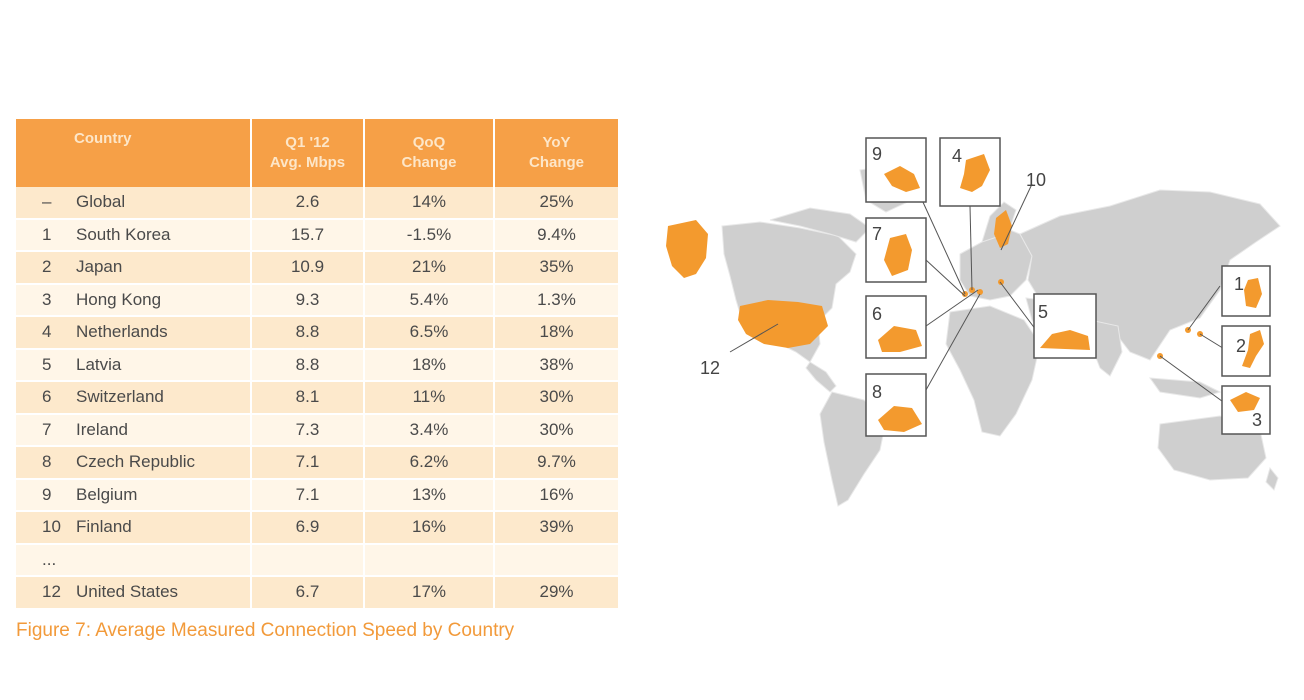 This screenshot has height=700, width=1304. I want to click on country-name: South Korea, so click(123, 234).